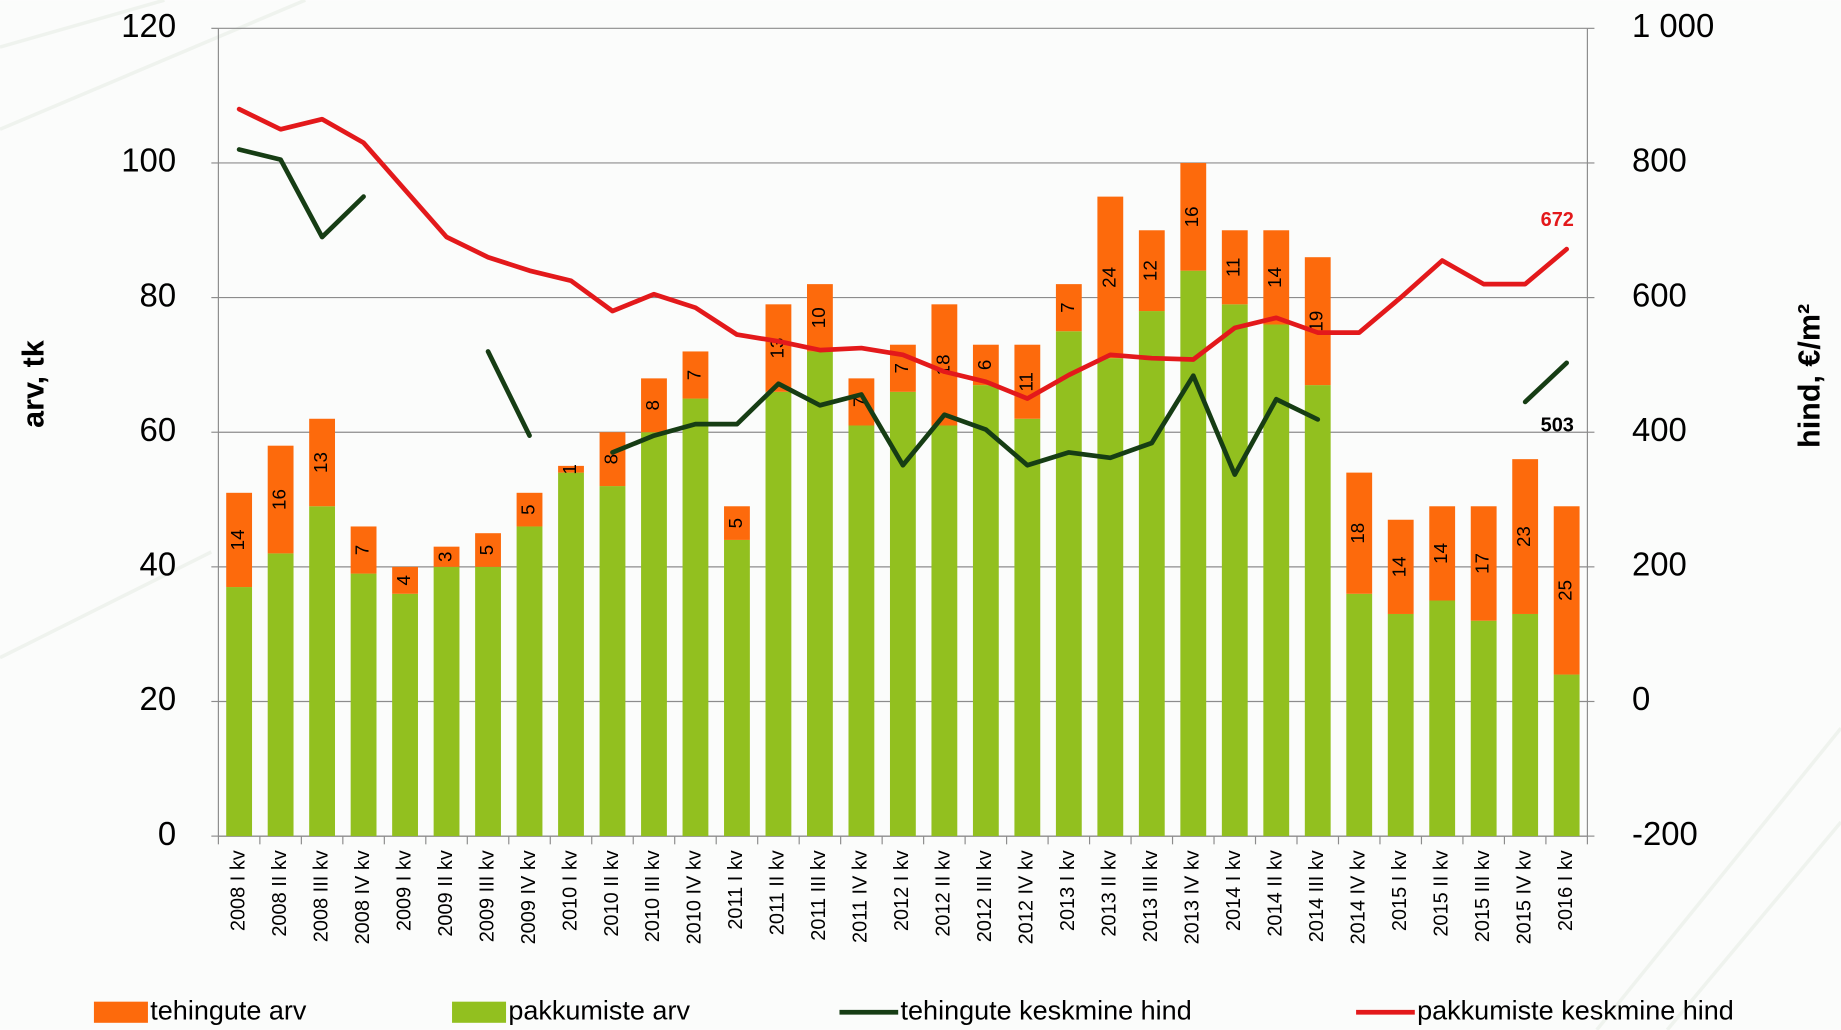 The height and width of the screenshot is (1030, 1841). What do you see at coordinates (612, 893) in the screenshot?
I see `x-tick-label: 2010 II kv` at bounding box center [612, 893].